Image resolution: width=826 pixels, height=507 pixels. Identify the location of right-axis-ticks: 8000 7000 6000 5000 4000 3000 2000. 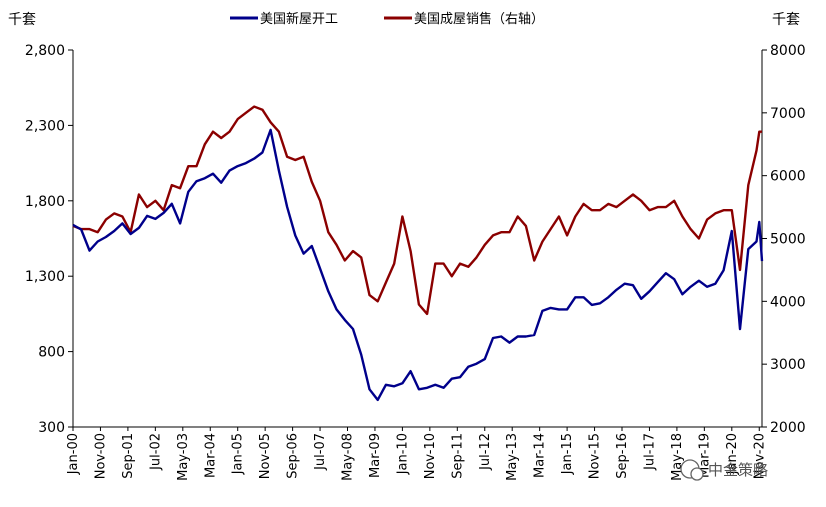
(784, 239).